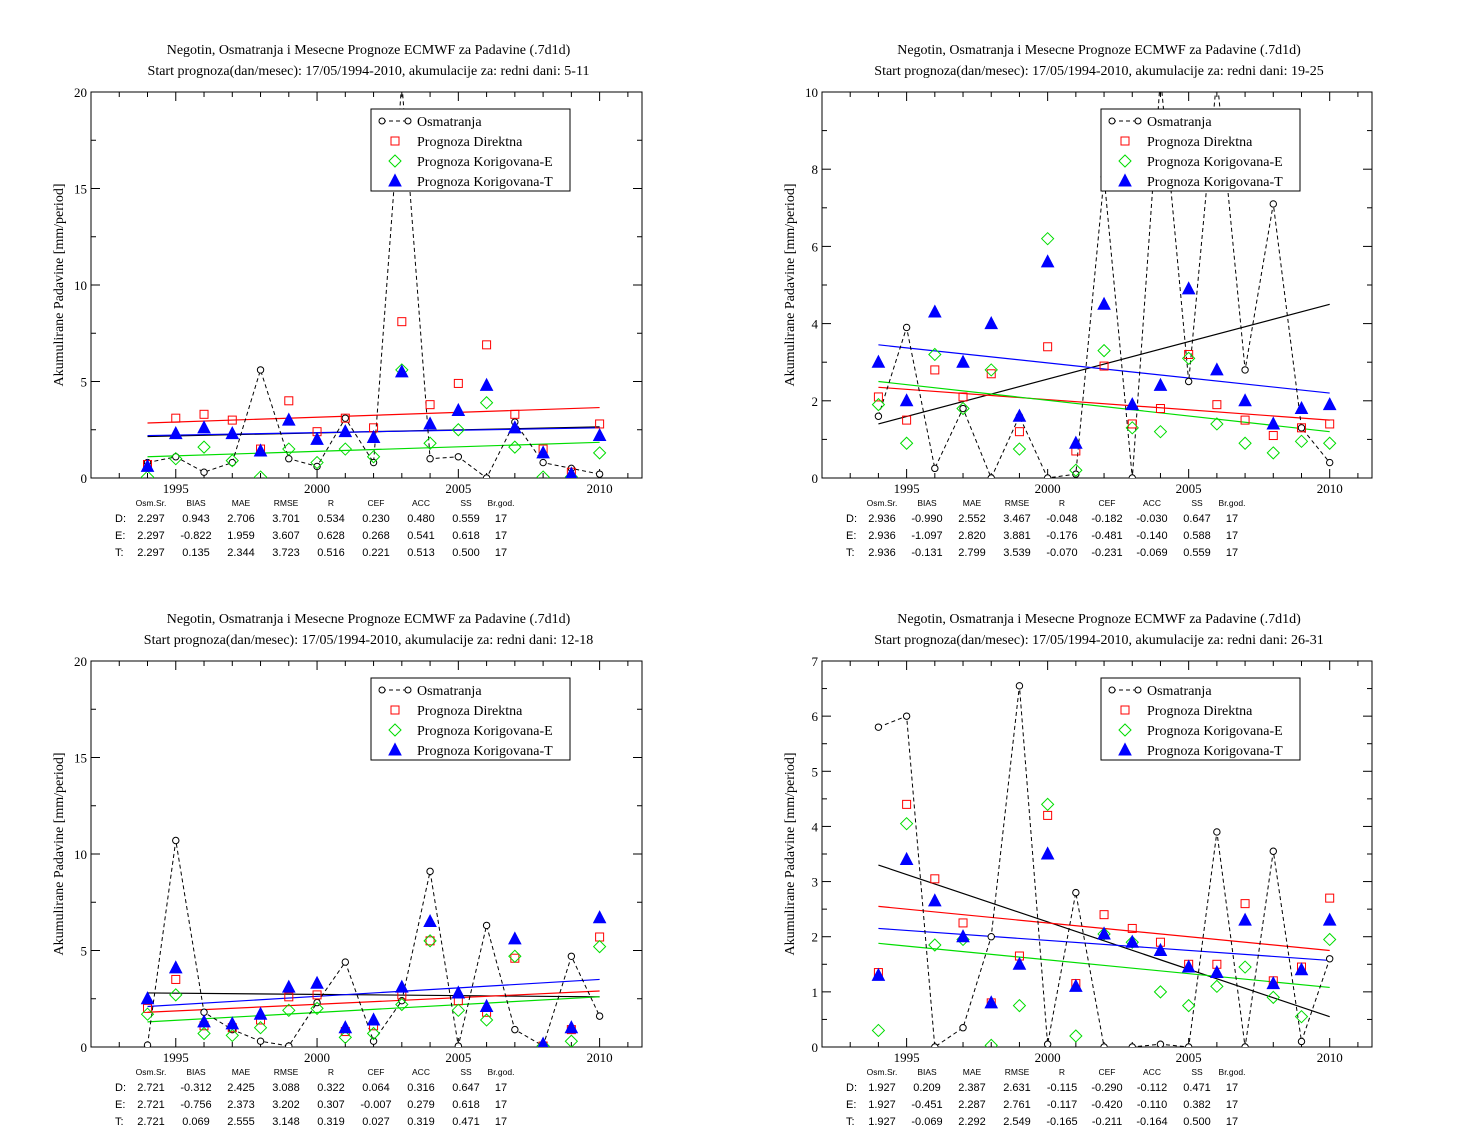 The width and height of the screenshot is (1462, 1138). I want to click on stats-header: ACC, so click(421, 503).